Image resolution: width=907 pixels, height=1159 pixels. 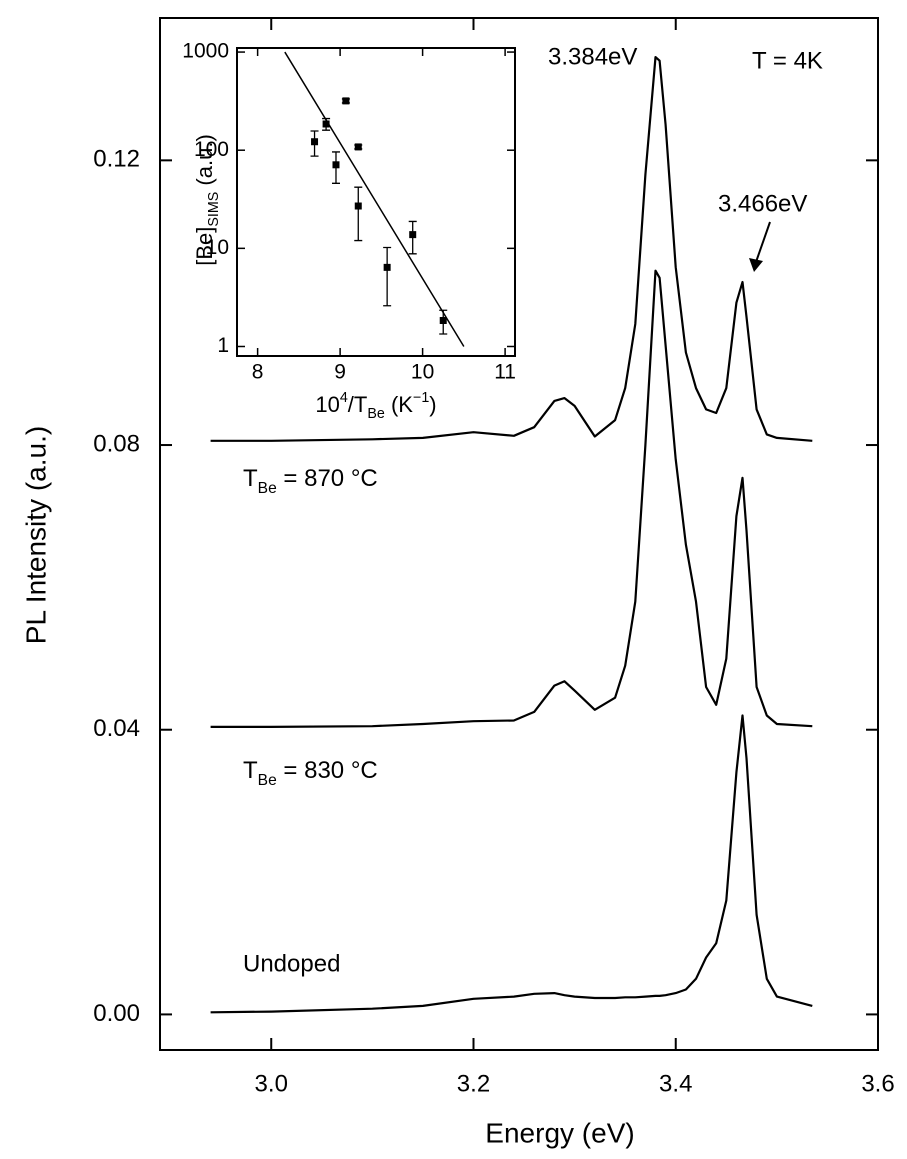 I want to click on y-tick-label: 100, so click(x=211, y=149).